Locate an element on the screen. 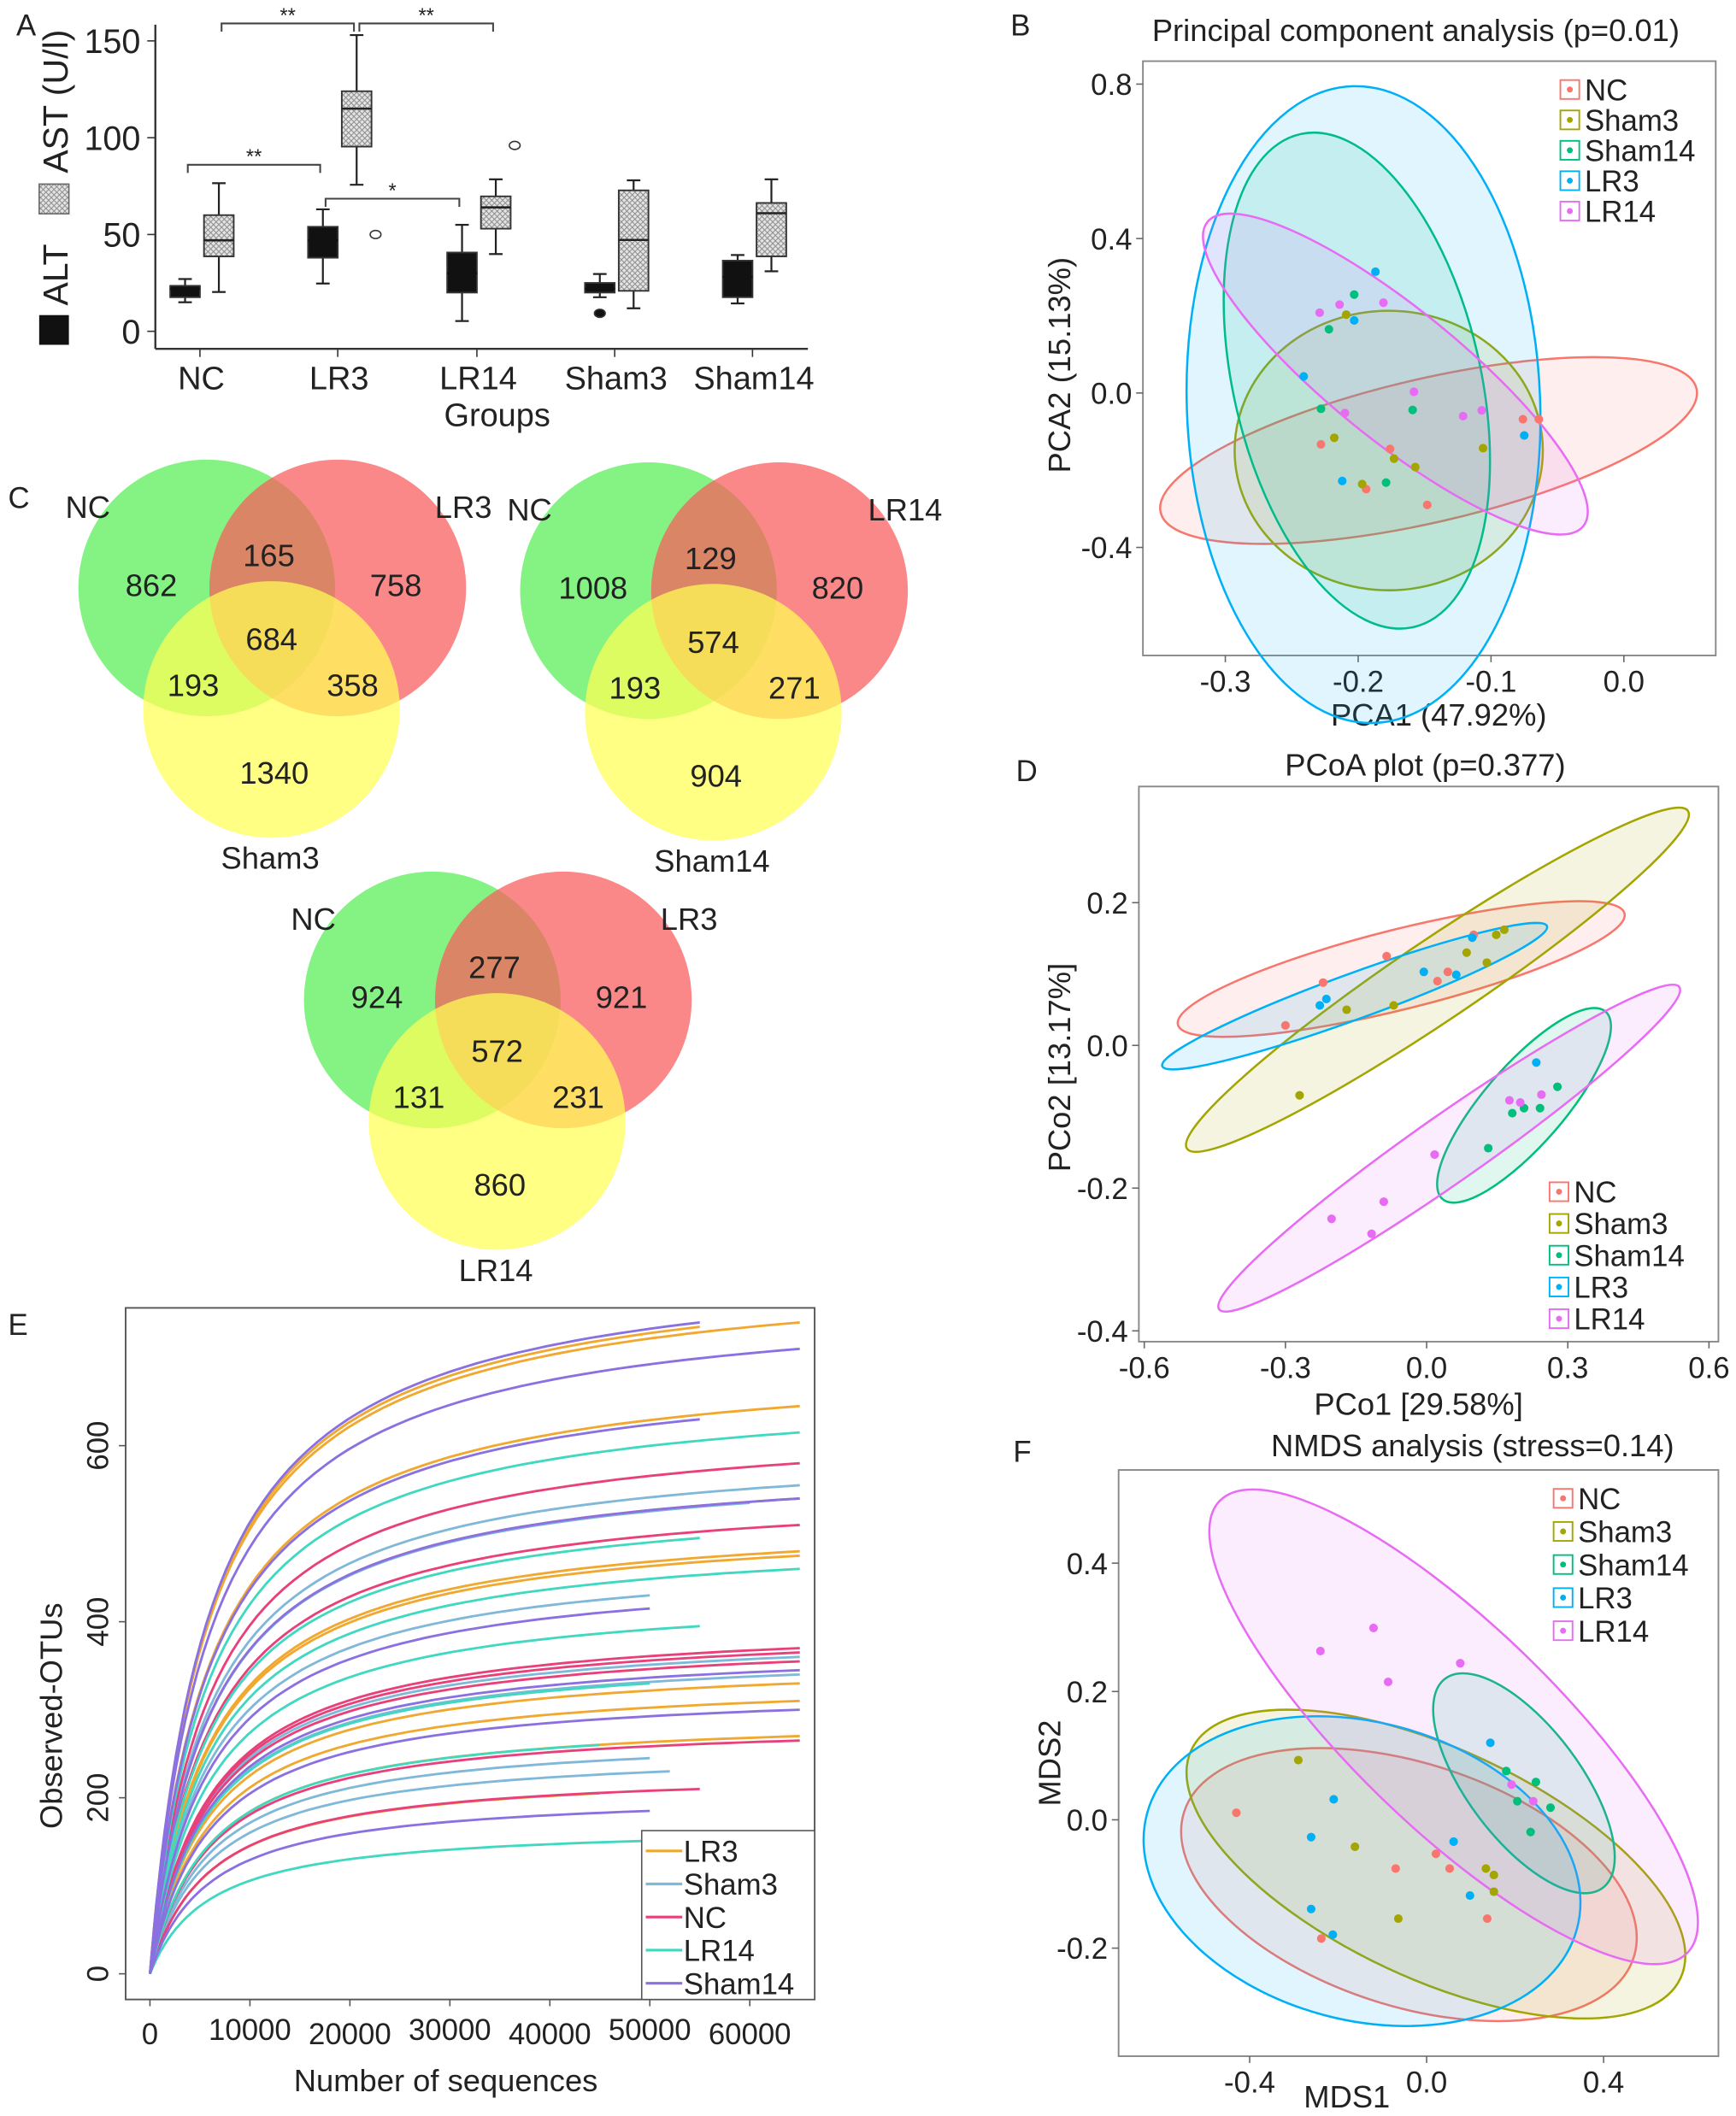  y-tick-label: 200 is located at coordinates (98, 1798).